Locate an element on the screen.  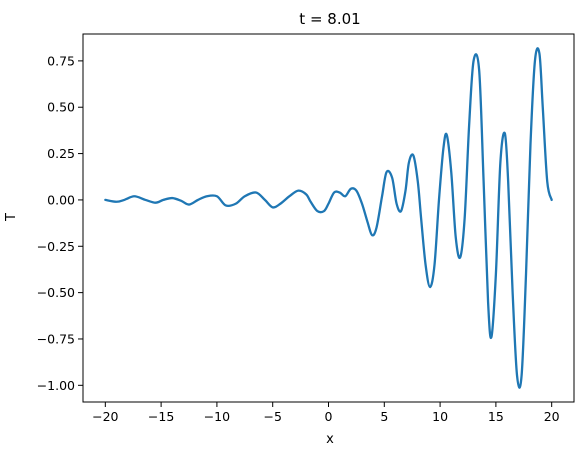
x-tick-label: −20 is located at coordinates (105, 416).